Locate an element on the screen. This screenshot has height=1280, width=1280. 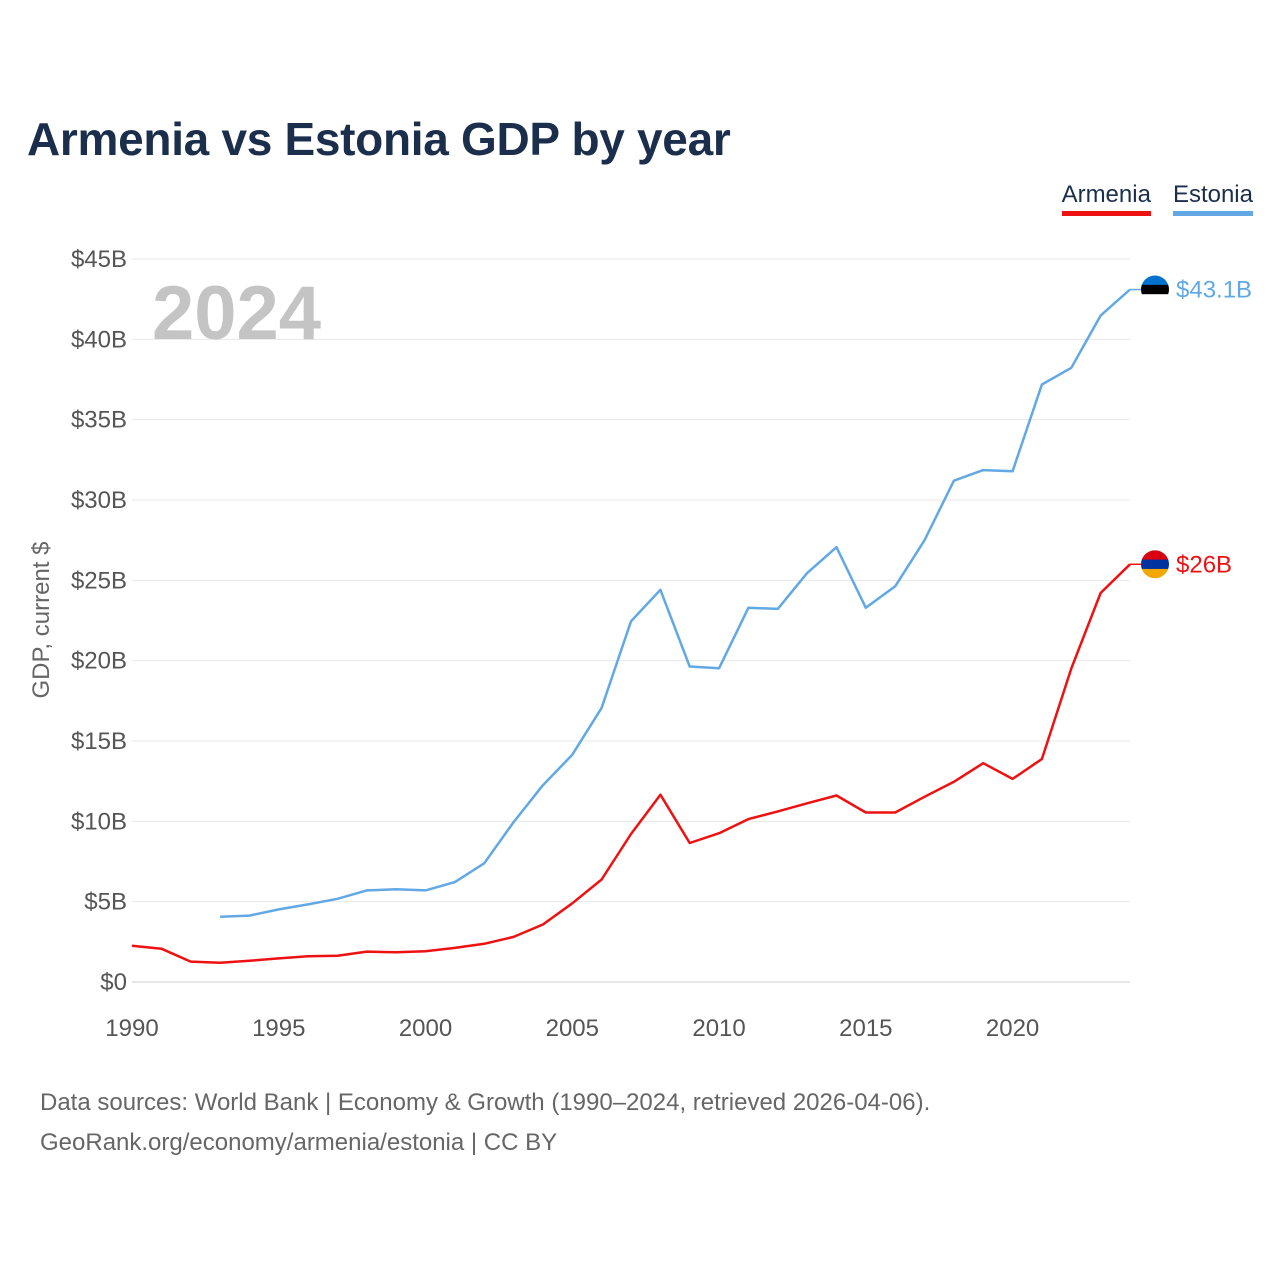
y-tick-label: $45B is located at coordinates (99, 259).